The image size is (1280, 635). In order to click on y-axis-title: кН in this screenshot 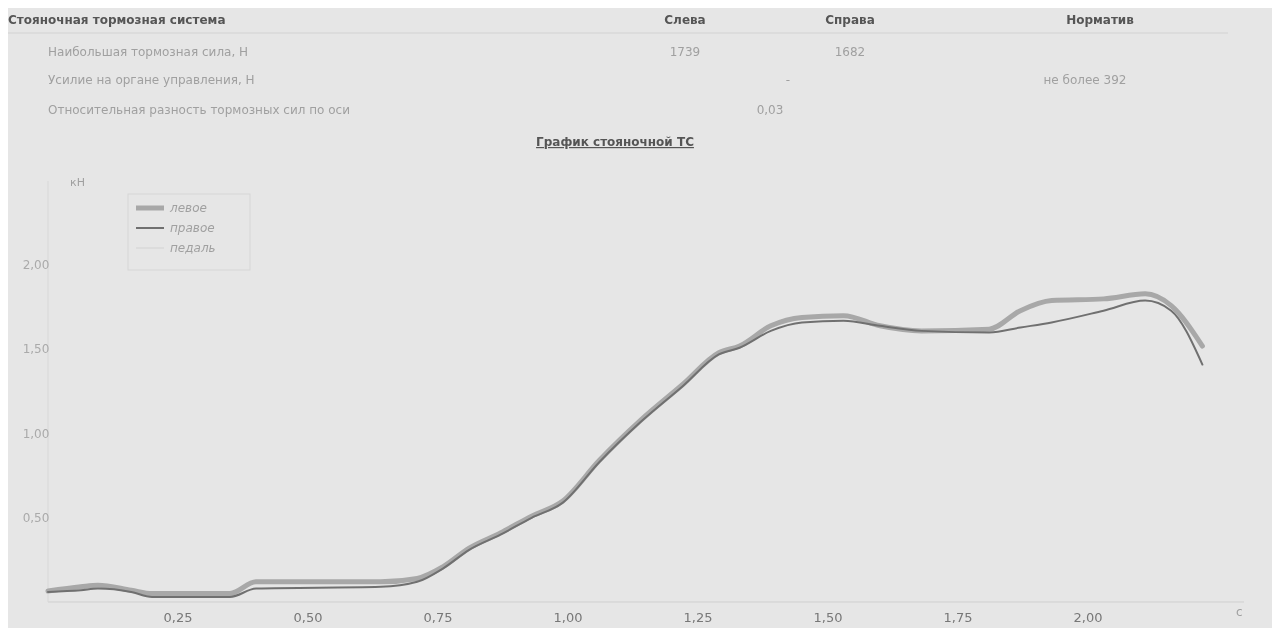, I will do `click(77, 182)`.